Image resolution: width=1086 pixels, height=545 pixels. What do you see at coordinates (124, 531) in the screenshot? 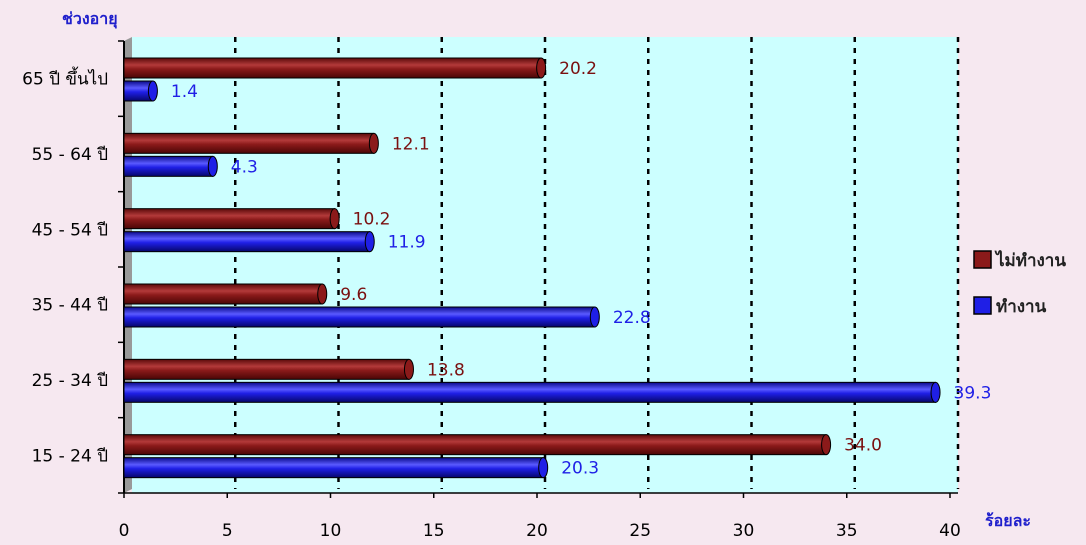
I see `x-tick-label: 0` at bounding box center [124, 531].